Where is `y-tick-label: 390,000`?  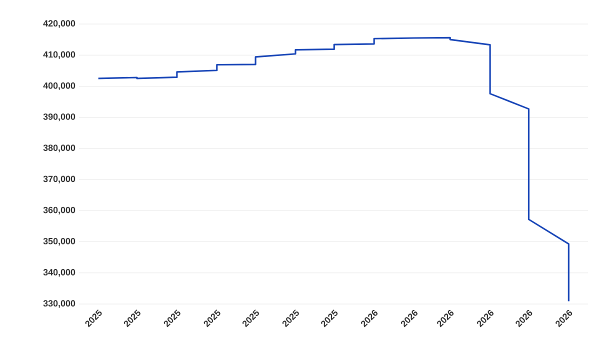 y-tick-label: 390,000 is located at coordinates (59, 118).